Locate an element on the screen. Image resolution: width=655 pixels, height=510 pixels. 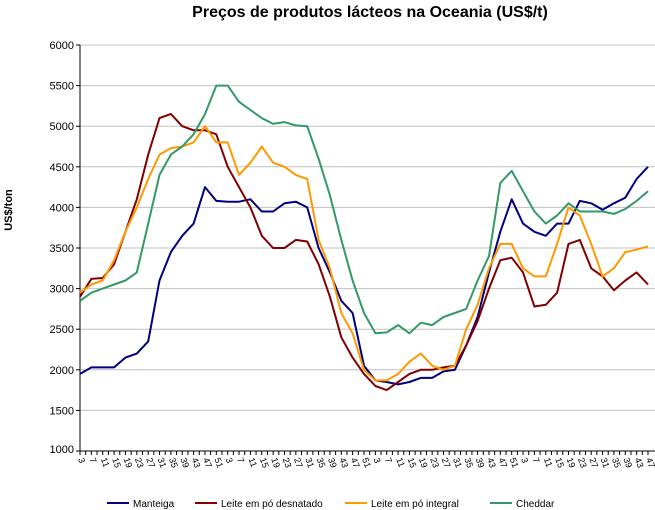
y-tick-label: 4000 is located at coordinates (62, 208).